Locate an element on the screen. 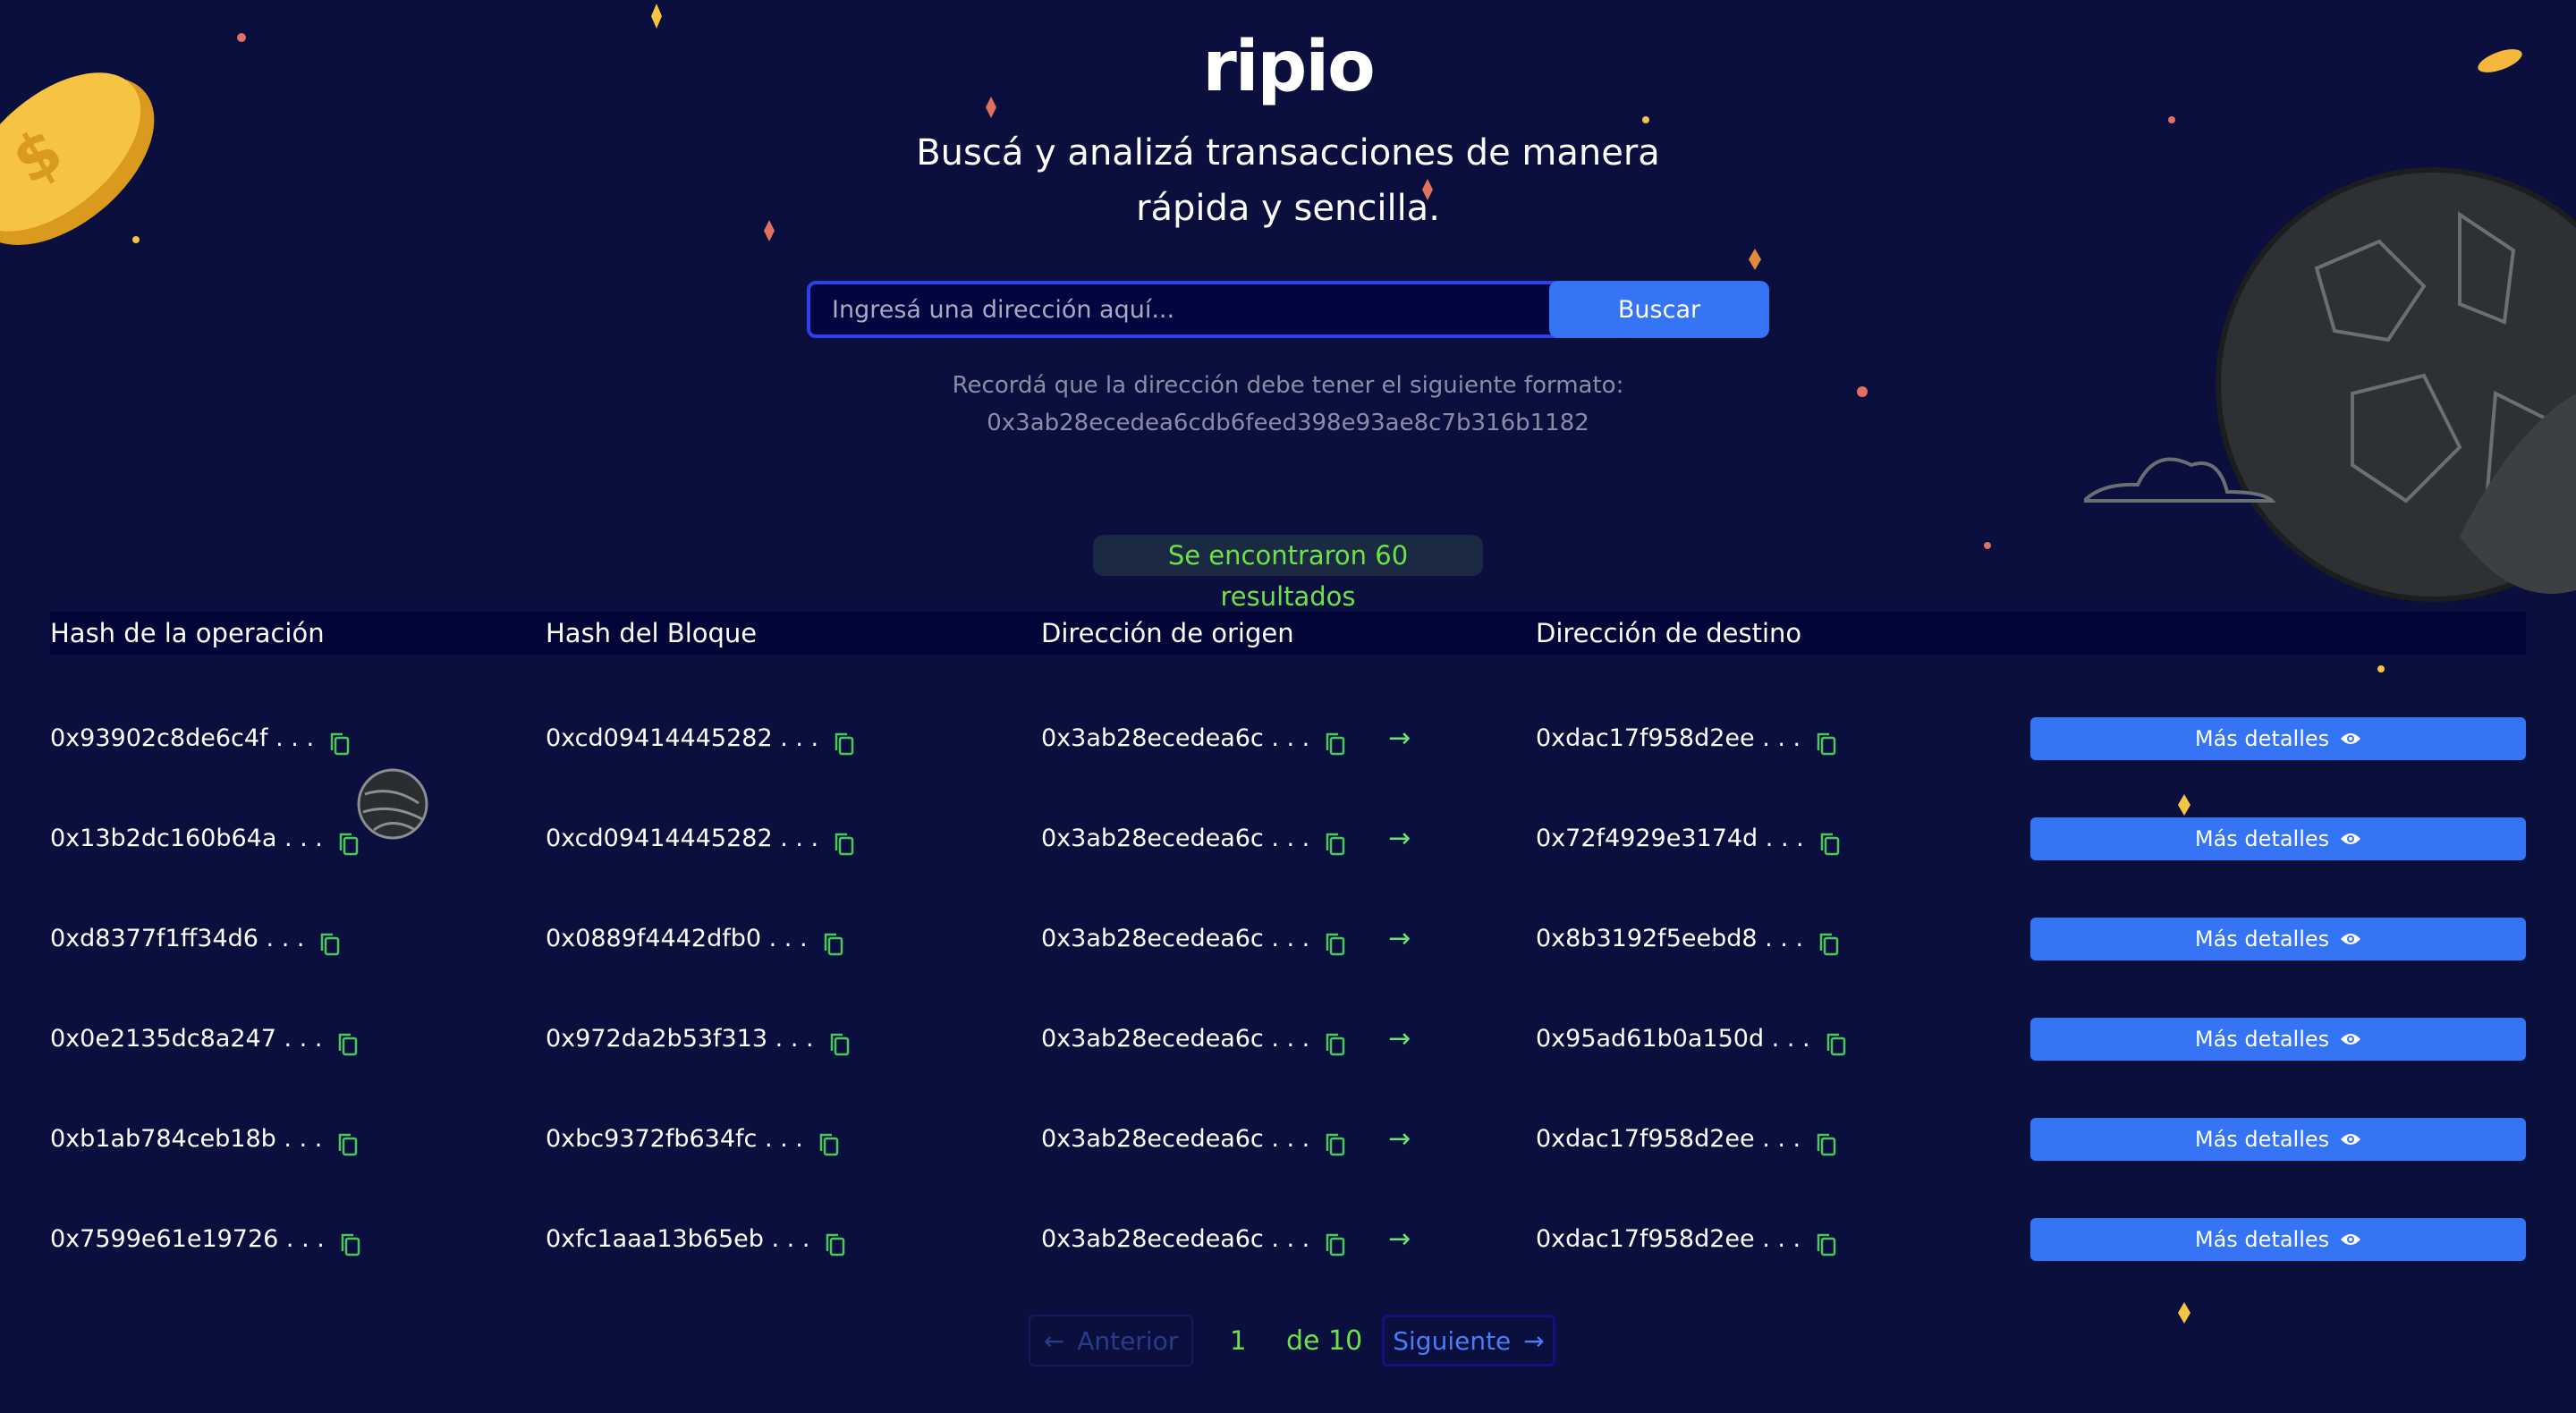 This screenshot has width=2576, height=1413. next-page-button: Siguiente → is located at coordinates (1468, 1340).